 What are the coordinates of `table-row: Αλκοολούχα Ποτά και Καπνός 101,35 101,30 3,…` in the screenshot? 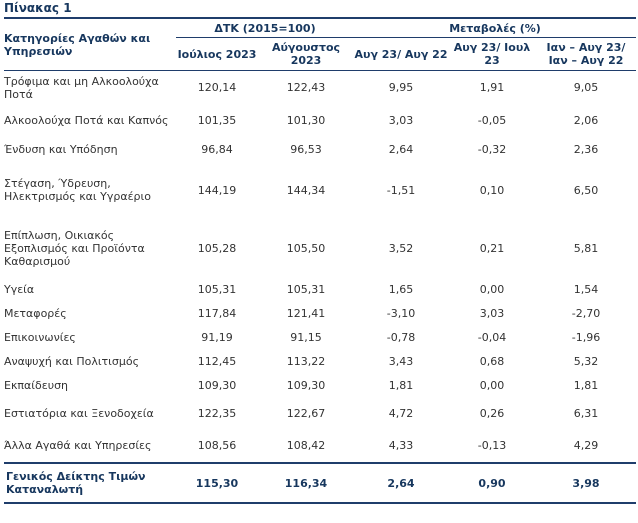 It's located at (320, 120).